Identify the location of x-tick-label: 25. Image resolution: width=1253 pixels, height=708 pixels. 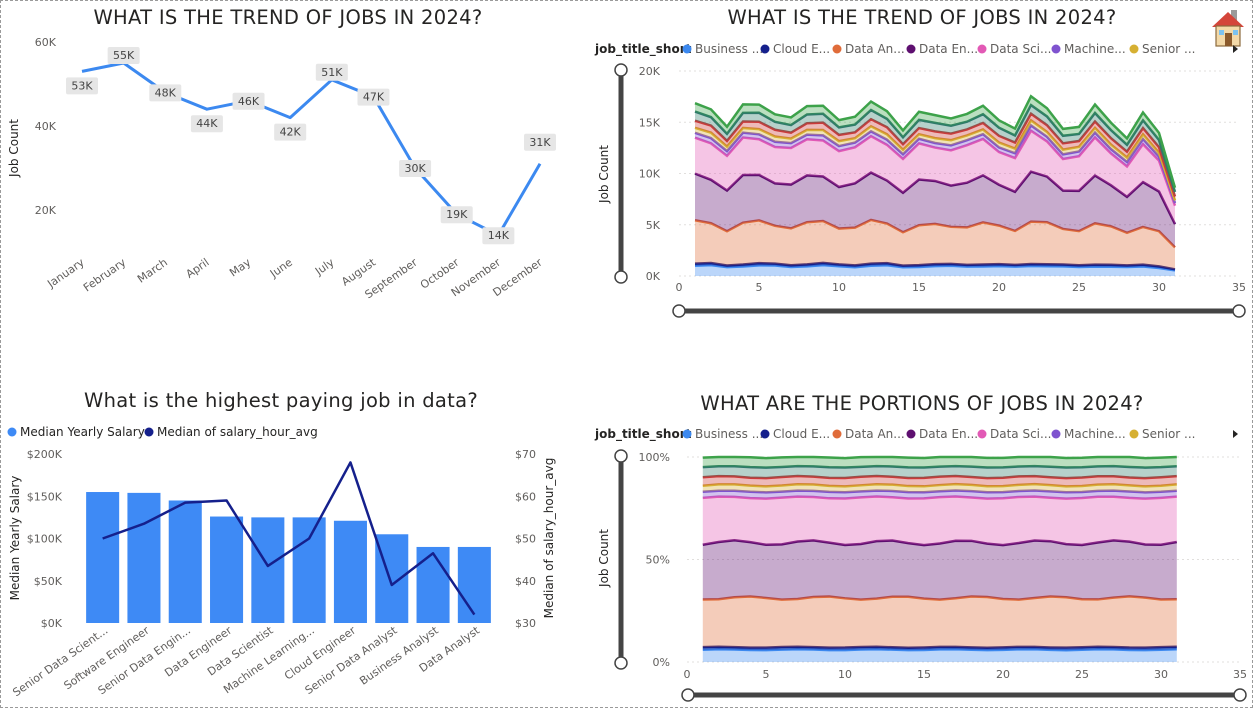
(1079, 287).